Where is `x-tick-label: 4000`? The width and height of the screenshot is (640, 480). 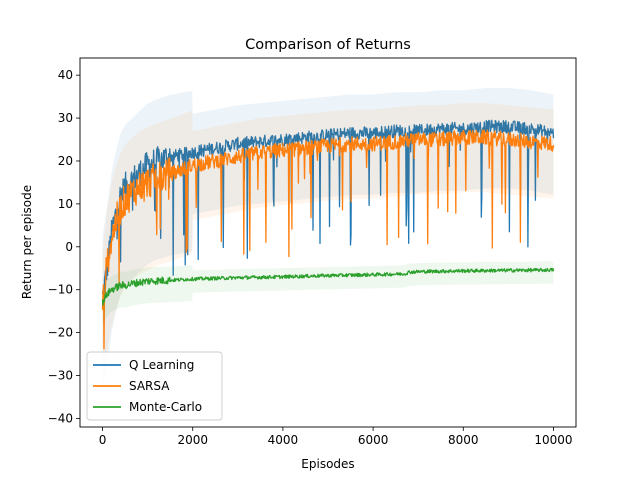
x-tick-label: 4000 is located at coordinates (283, 440).